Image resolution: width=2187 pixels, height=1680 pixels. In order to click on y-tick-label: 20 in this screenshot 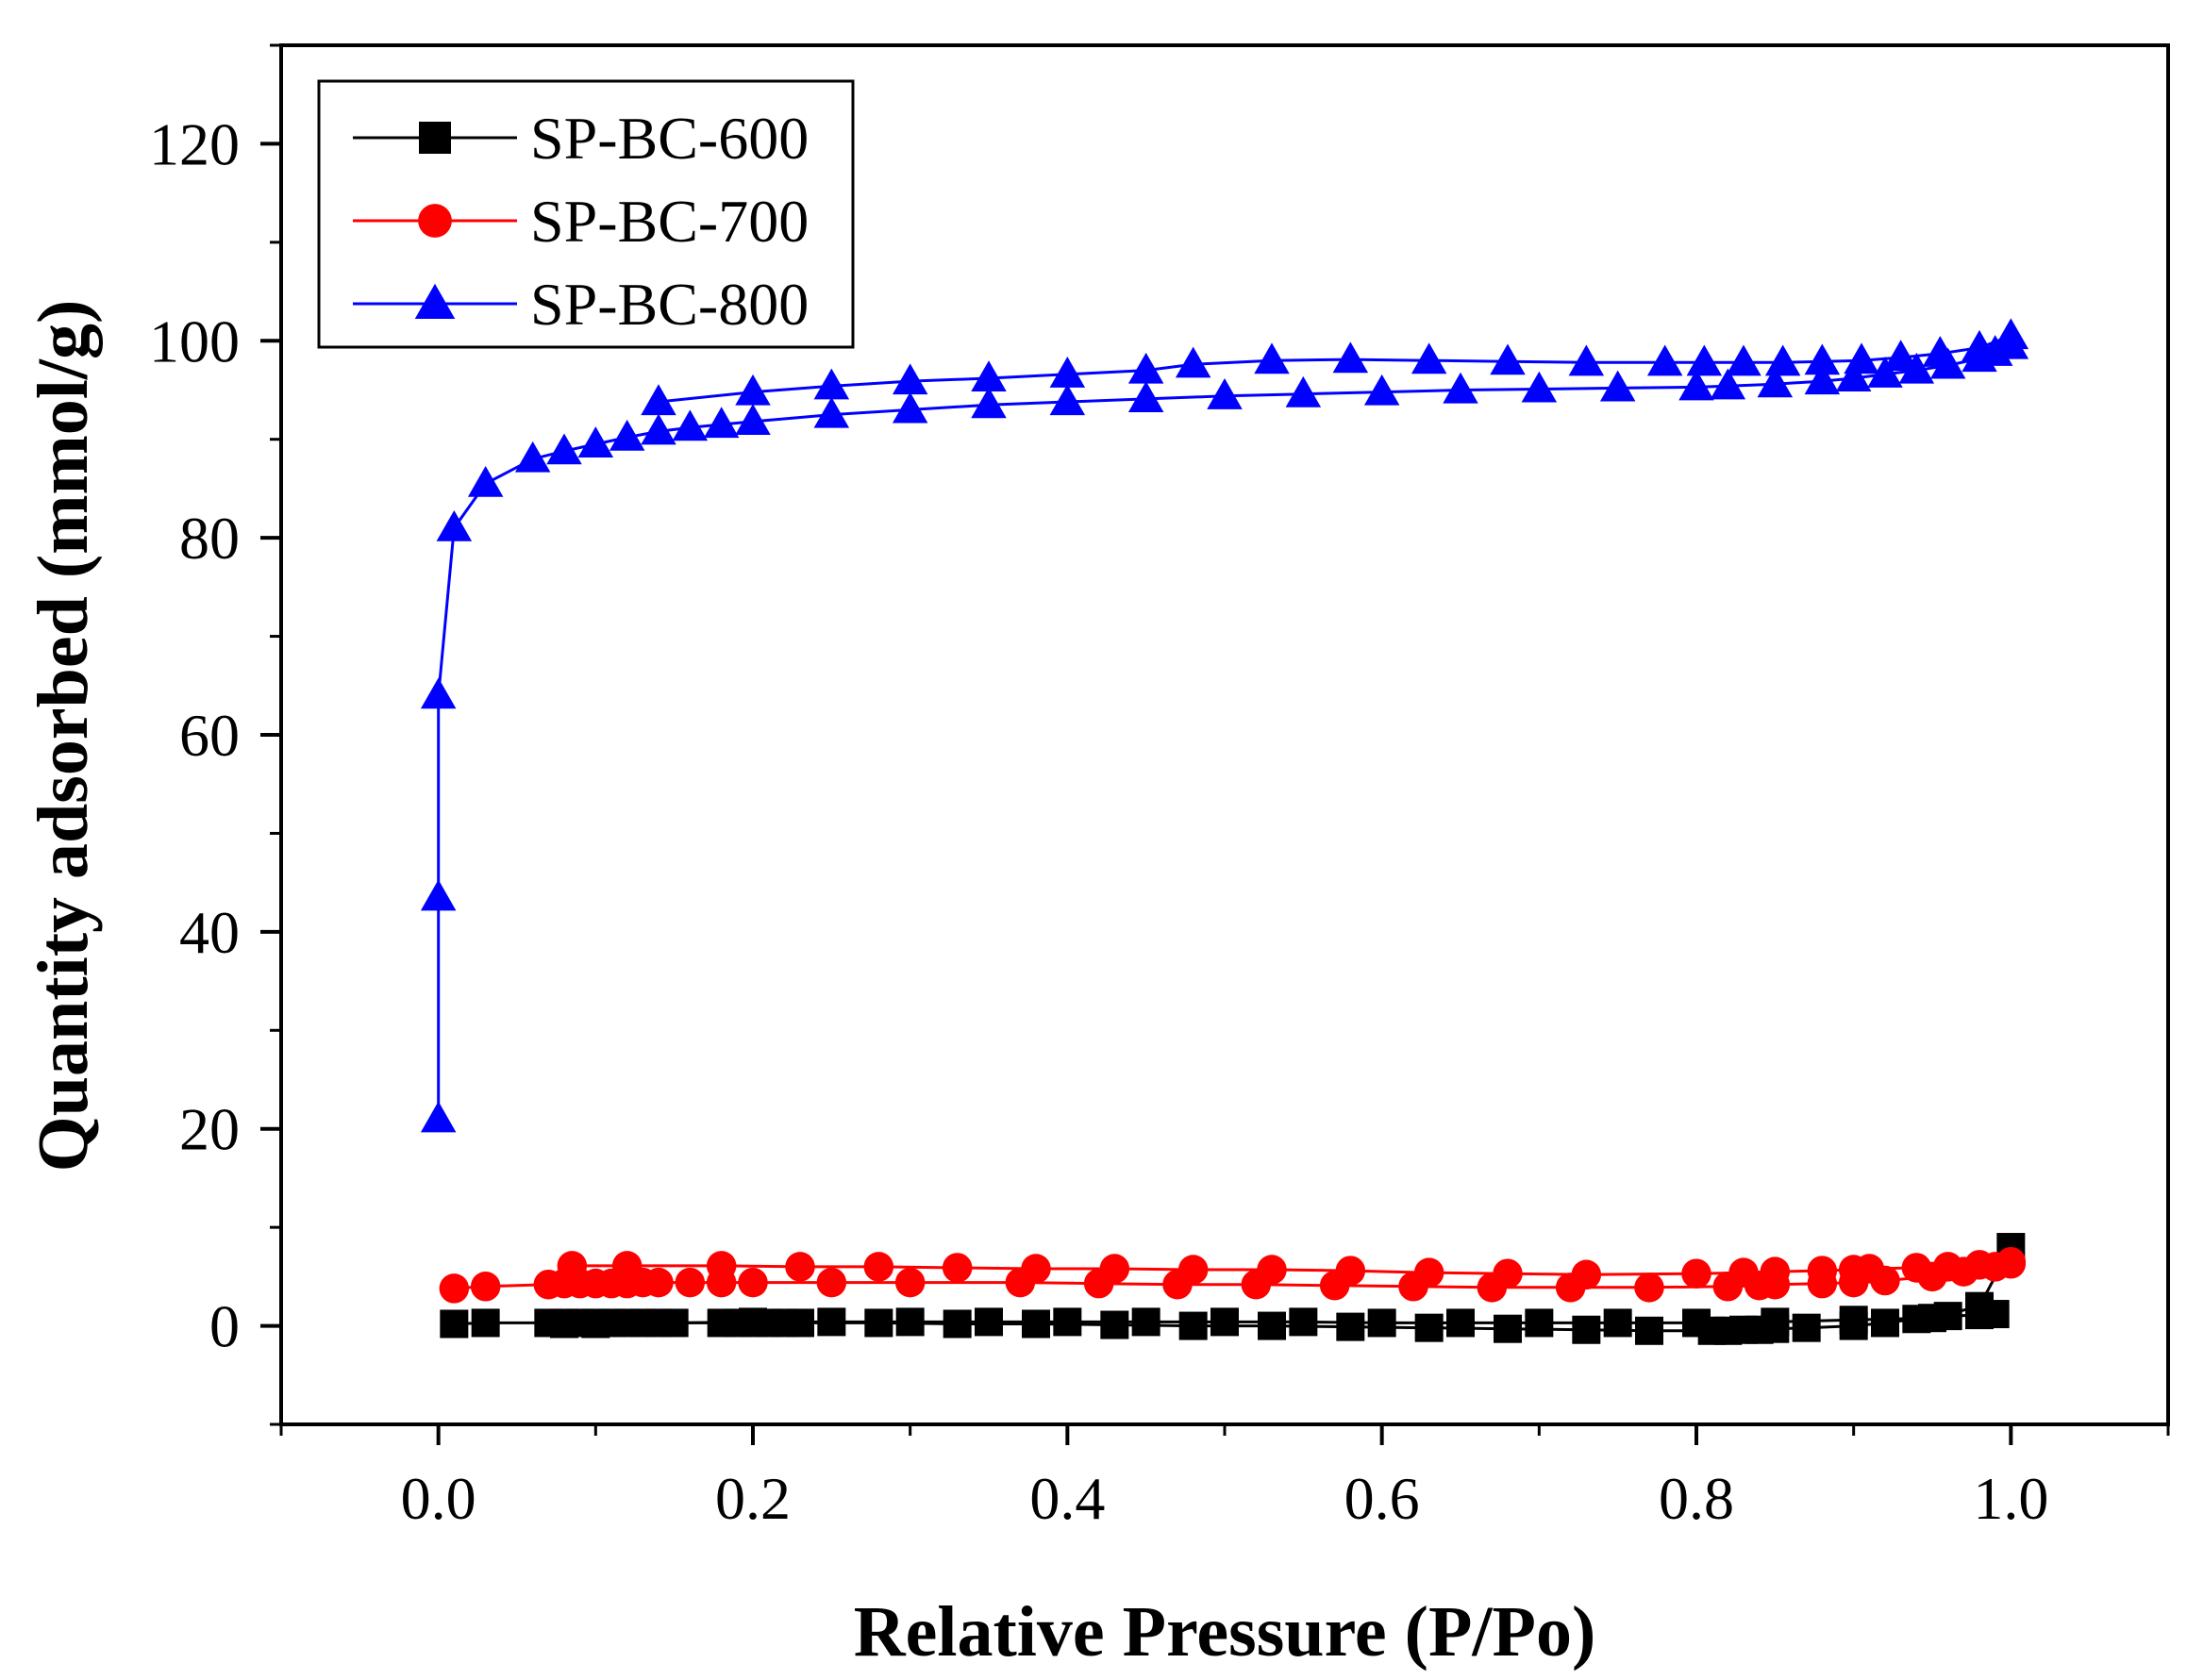, I will do `click(209, 1129)`.